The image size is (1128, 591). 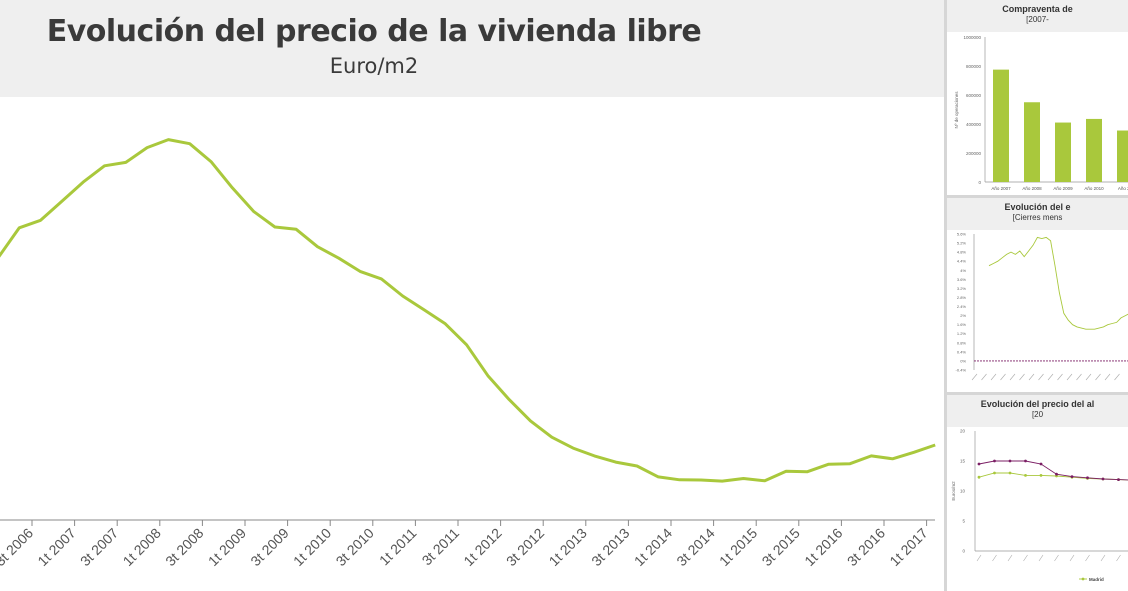 What do you see at coordinates (1032, 188) in the screenshot?
I see `x-tick-label: Año 2008` at bounding box center [1032, 188].